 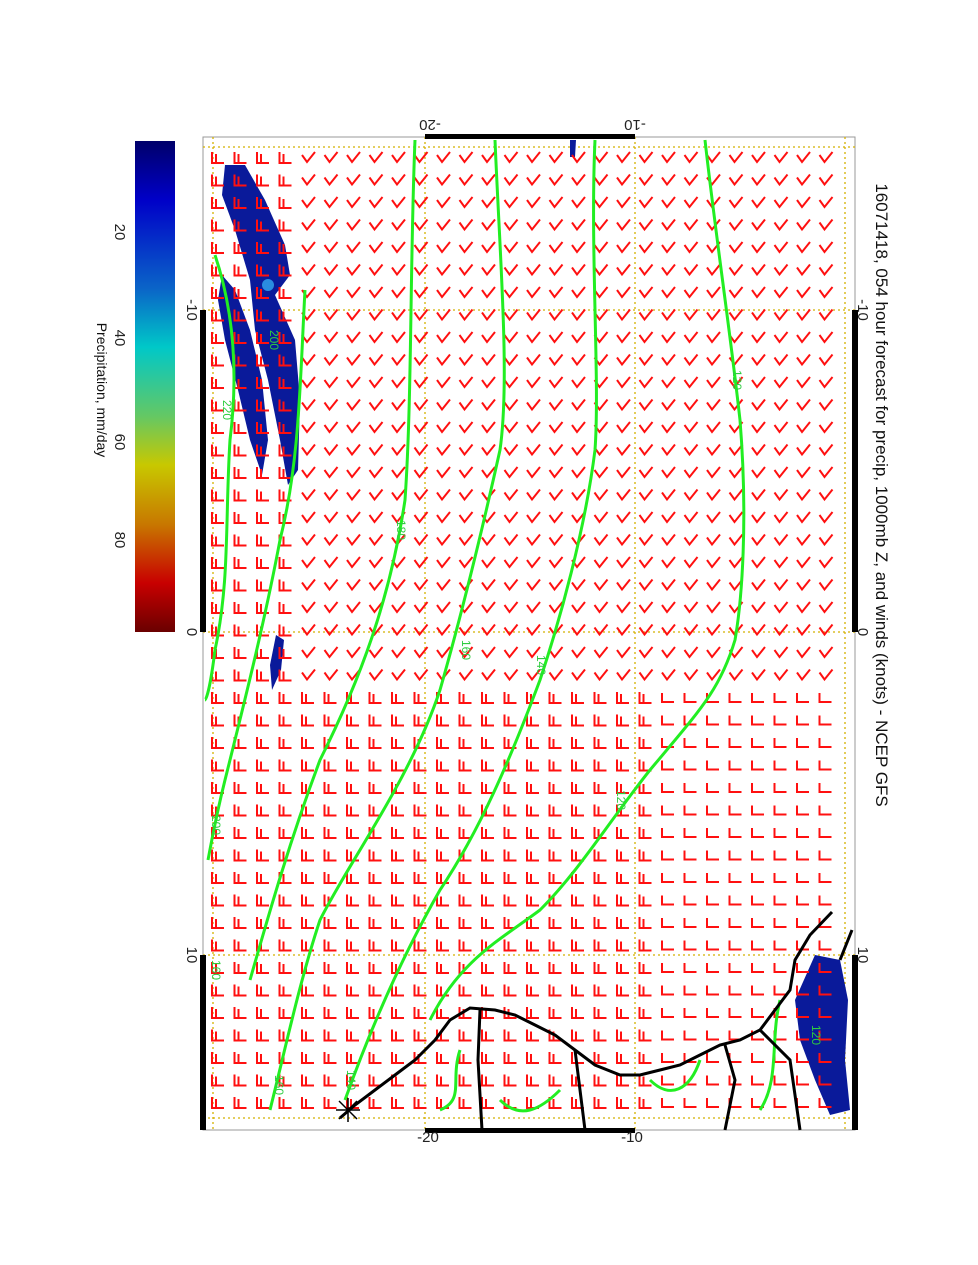 What do you see at coordinates (401, 530) in the screenshot?
I see `contour-label: 180` at bounding box center [401, 530].